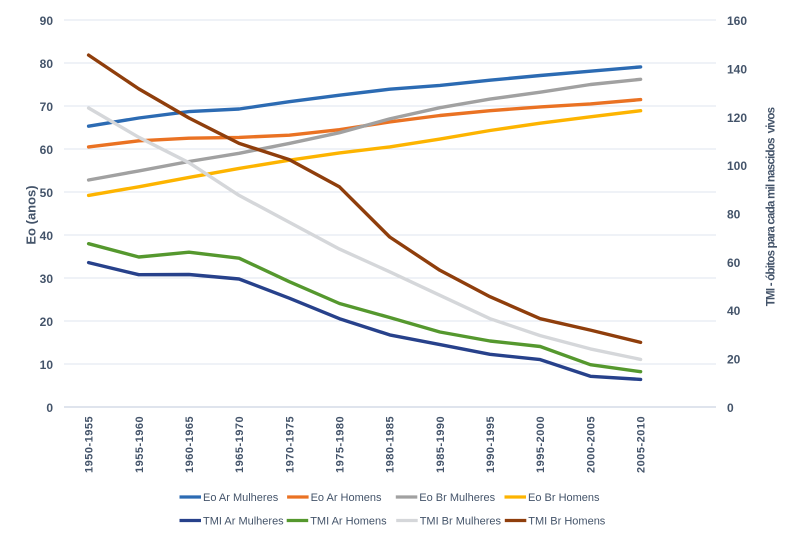 This screenshot has width=792, height=543. I want to click on svg-text: TMI Br Mulheres, so click(461, 522).